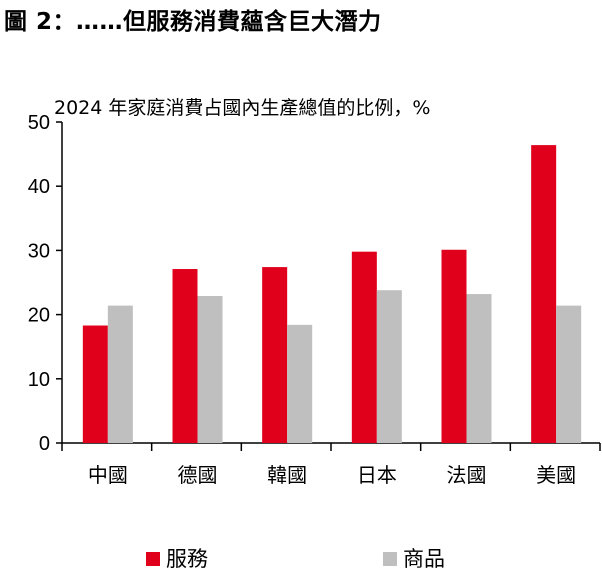 The image size is (602, 576). Describe the element at coordinates (39, 380) in the screenshot. I see `y-tick-label: 10` at that location.